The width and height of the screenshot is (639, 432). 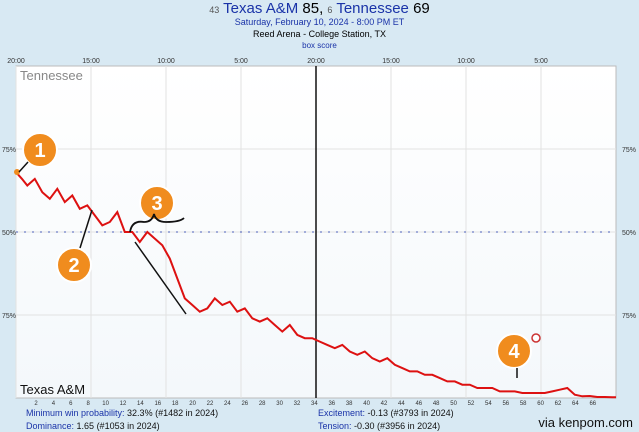 I want to click on bottom-tick-label: 48, so click(x=436, y=404).